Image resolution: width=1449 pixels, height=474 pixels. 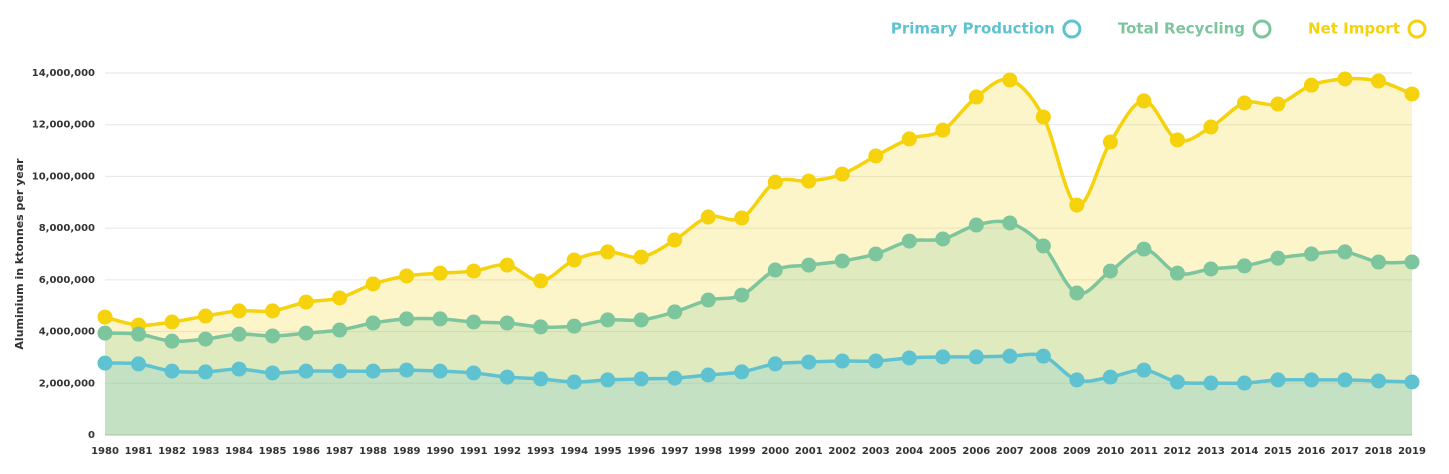 What do you see at coordinates (541, 451) in the screenshot?
I see `x-tick-label: 1993` at bounding box center [541, 451].